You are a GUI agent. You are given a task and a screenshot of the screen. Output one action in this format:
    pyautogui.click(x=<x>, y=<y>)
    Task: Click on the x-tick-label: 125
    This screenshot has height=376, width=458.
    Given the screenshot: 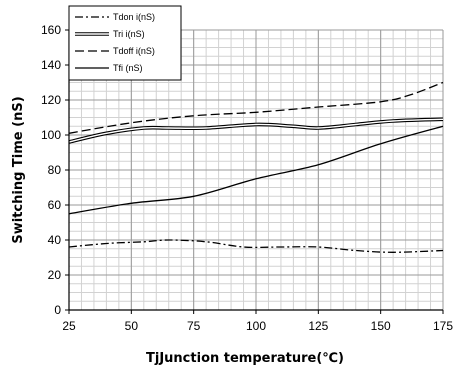 What is the action you would take?
    pyautogui.click(x=318, y=326)
    